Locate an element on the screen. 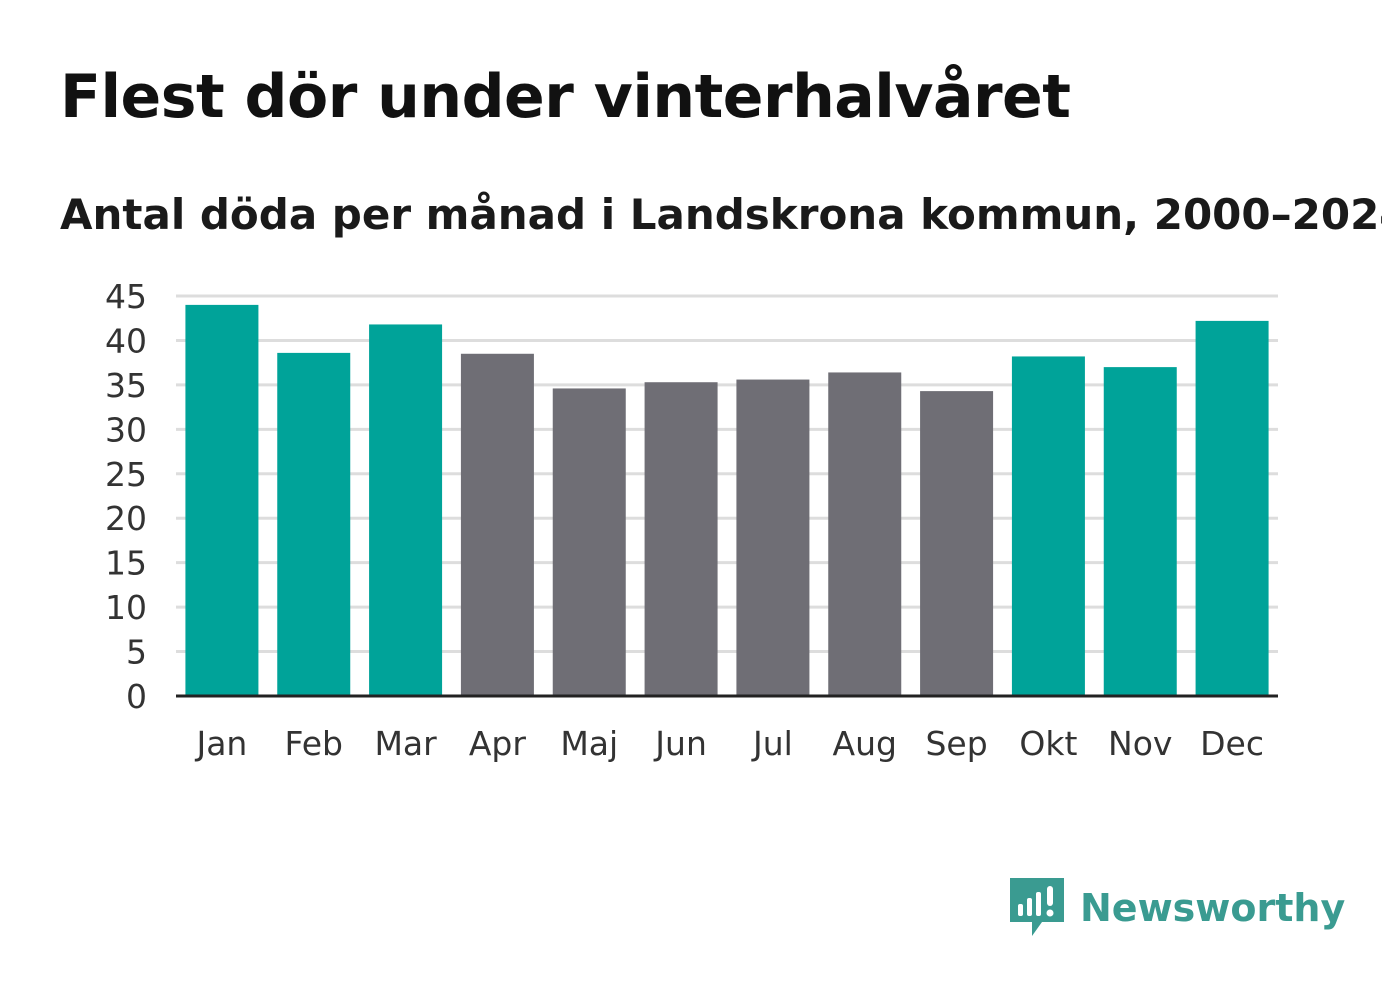 This screenshot has height=999, width=1382. bar-jul is located at coordinates (773, 537).